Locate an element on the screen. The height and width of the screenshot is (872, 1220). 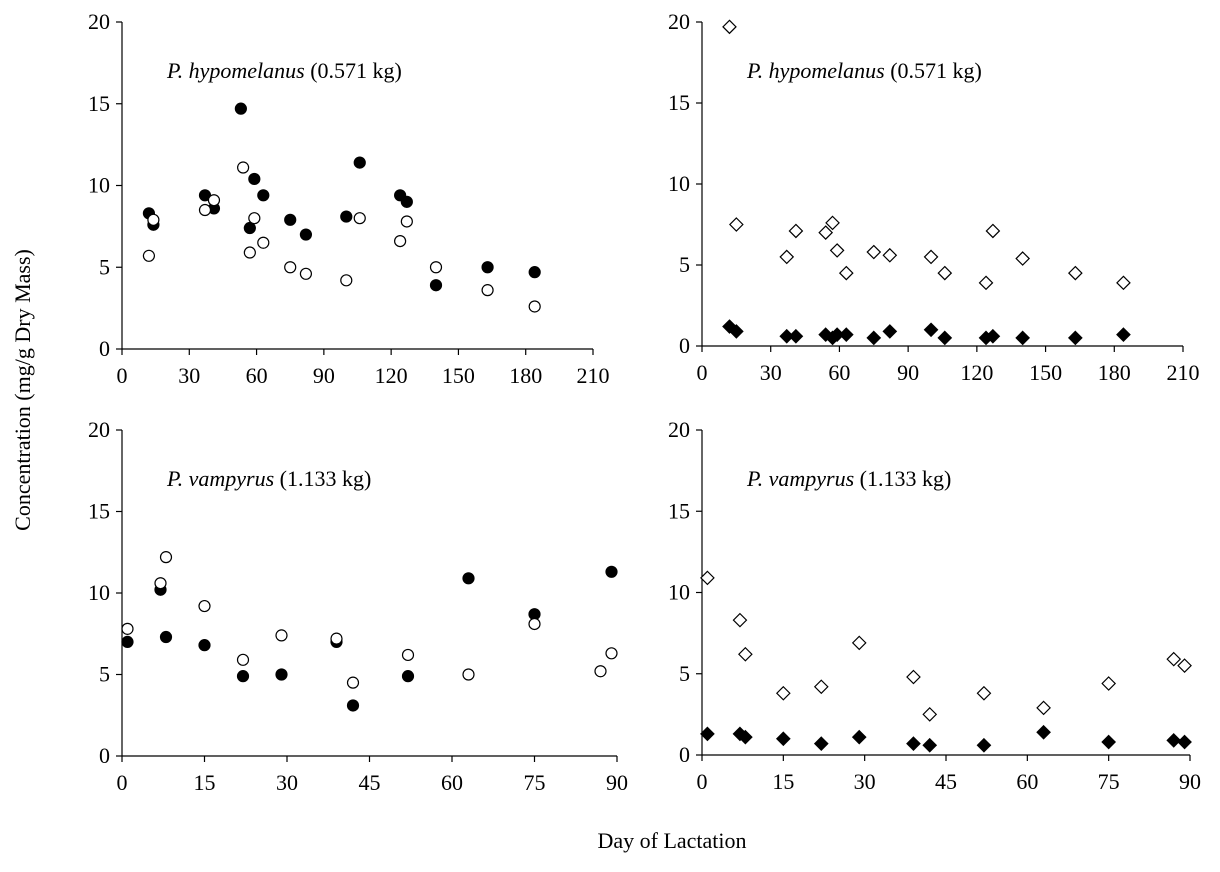
panel-title: P. vampyrus (1.133 kg) is located at coordinates (848, 478).